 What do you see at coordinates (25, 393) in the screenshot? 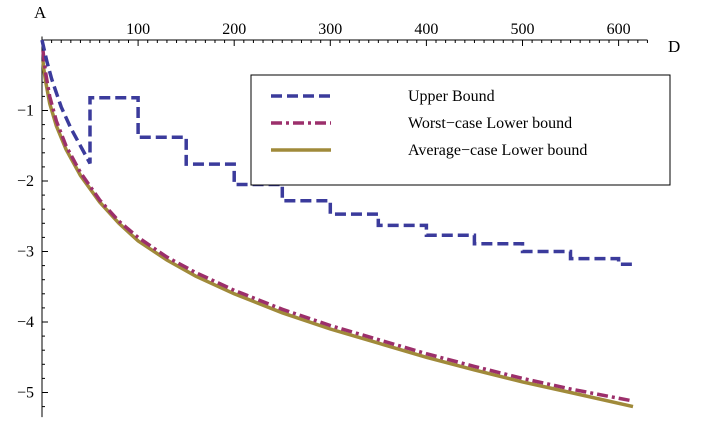
I see `y-tick-label: −5` at bounding box center [25, 393].